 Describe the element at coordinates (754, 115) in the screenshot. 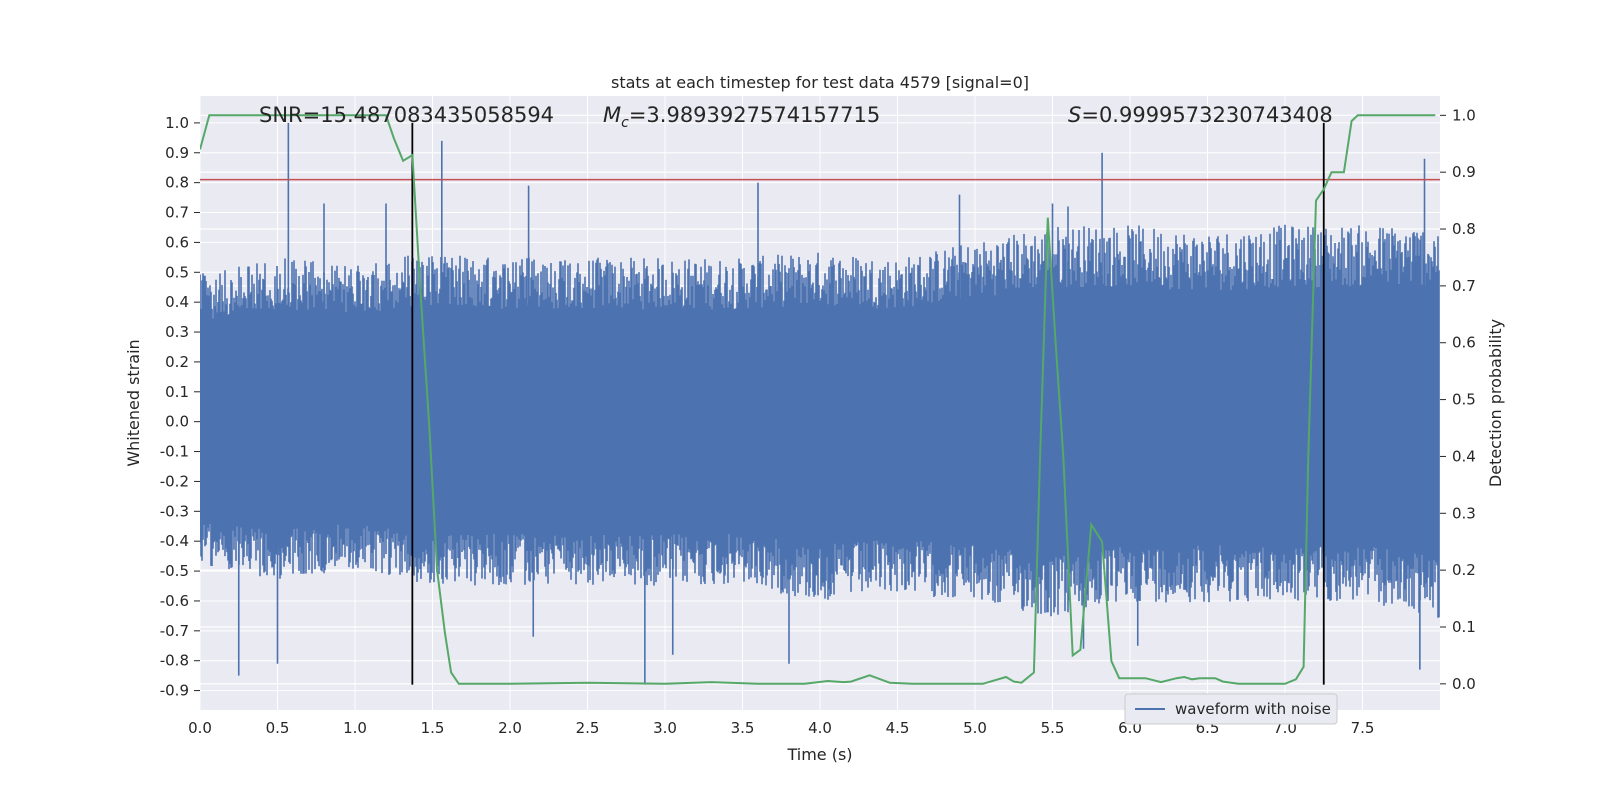

I see `annotation-value: =3.9893927574157715` at that location.